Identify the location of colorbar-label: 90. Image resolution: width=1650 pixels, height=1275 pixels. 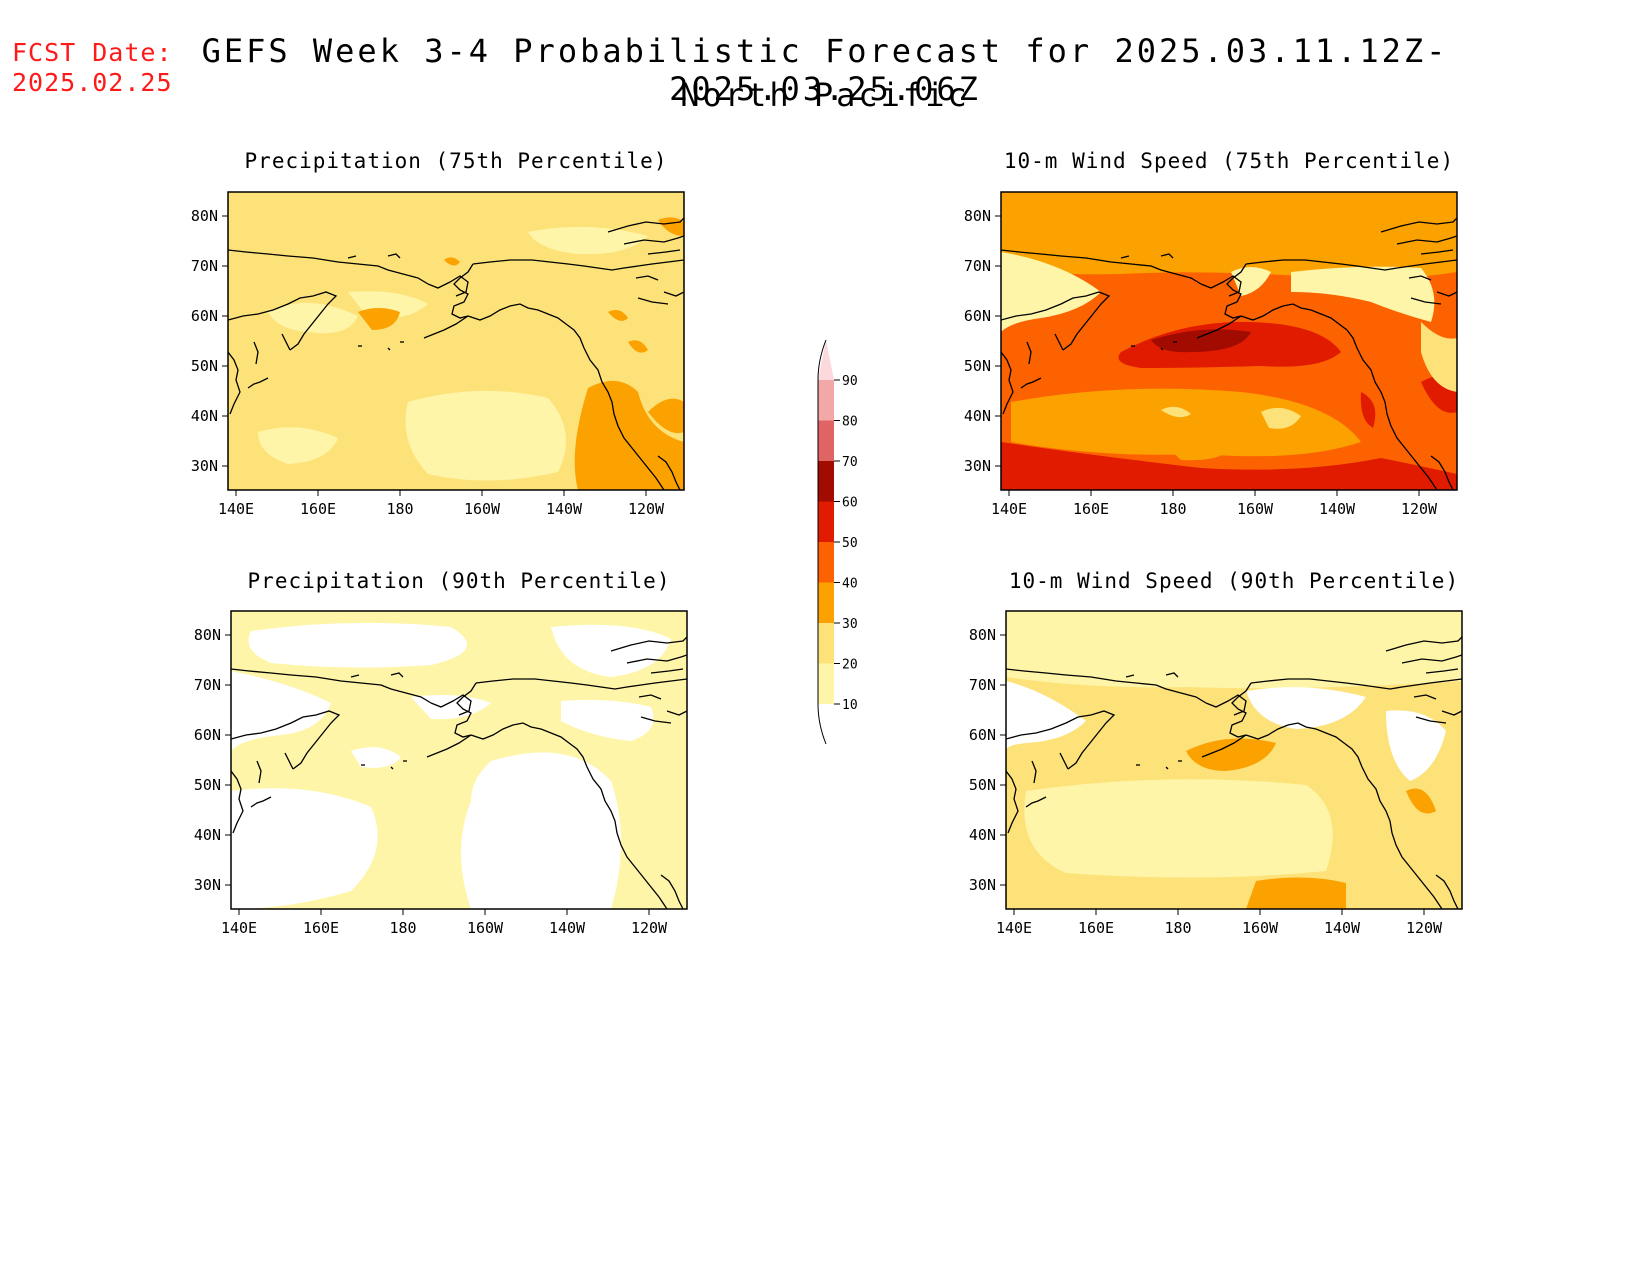
(850, 381).